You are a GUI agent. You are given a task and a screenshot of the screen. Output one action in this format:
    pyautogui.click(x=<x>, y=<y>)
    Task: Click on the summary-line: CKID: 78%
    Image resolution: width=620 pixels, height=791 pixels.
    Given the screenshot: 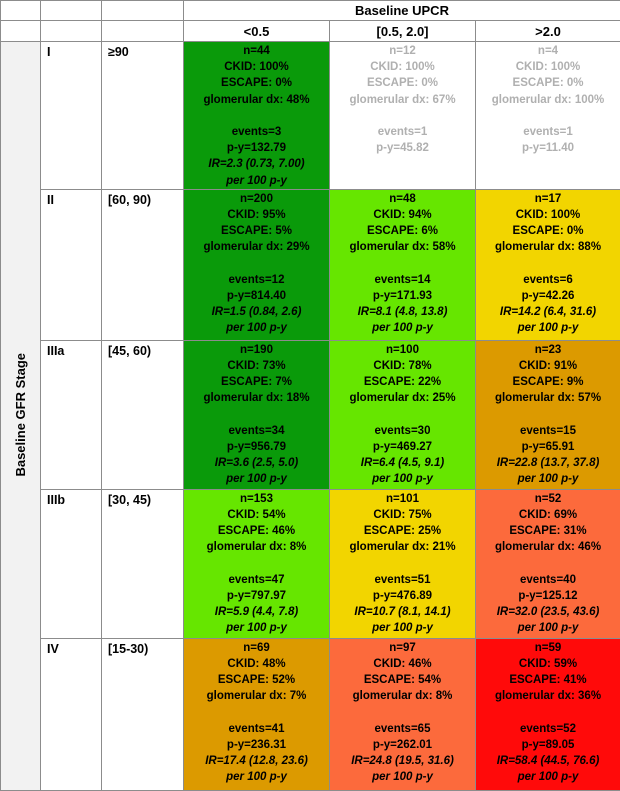 What is the action you would take?
    pyautogui.click(x=402, y=366)
    